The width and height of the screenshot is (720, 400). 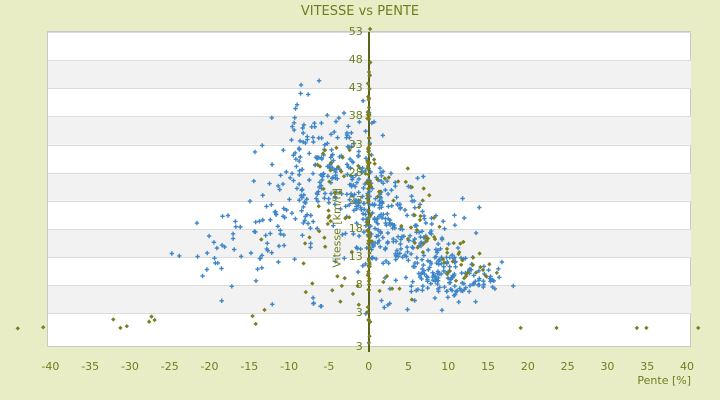 I want to click on x-tick-label: 30, so click(x=607, y=366).